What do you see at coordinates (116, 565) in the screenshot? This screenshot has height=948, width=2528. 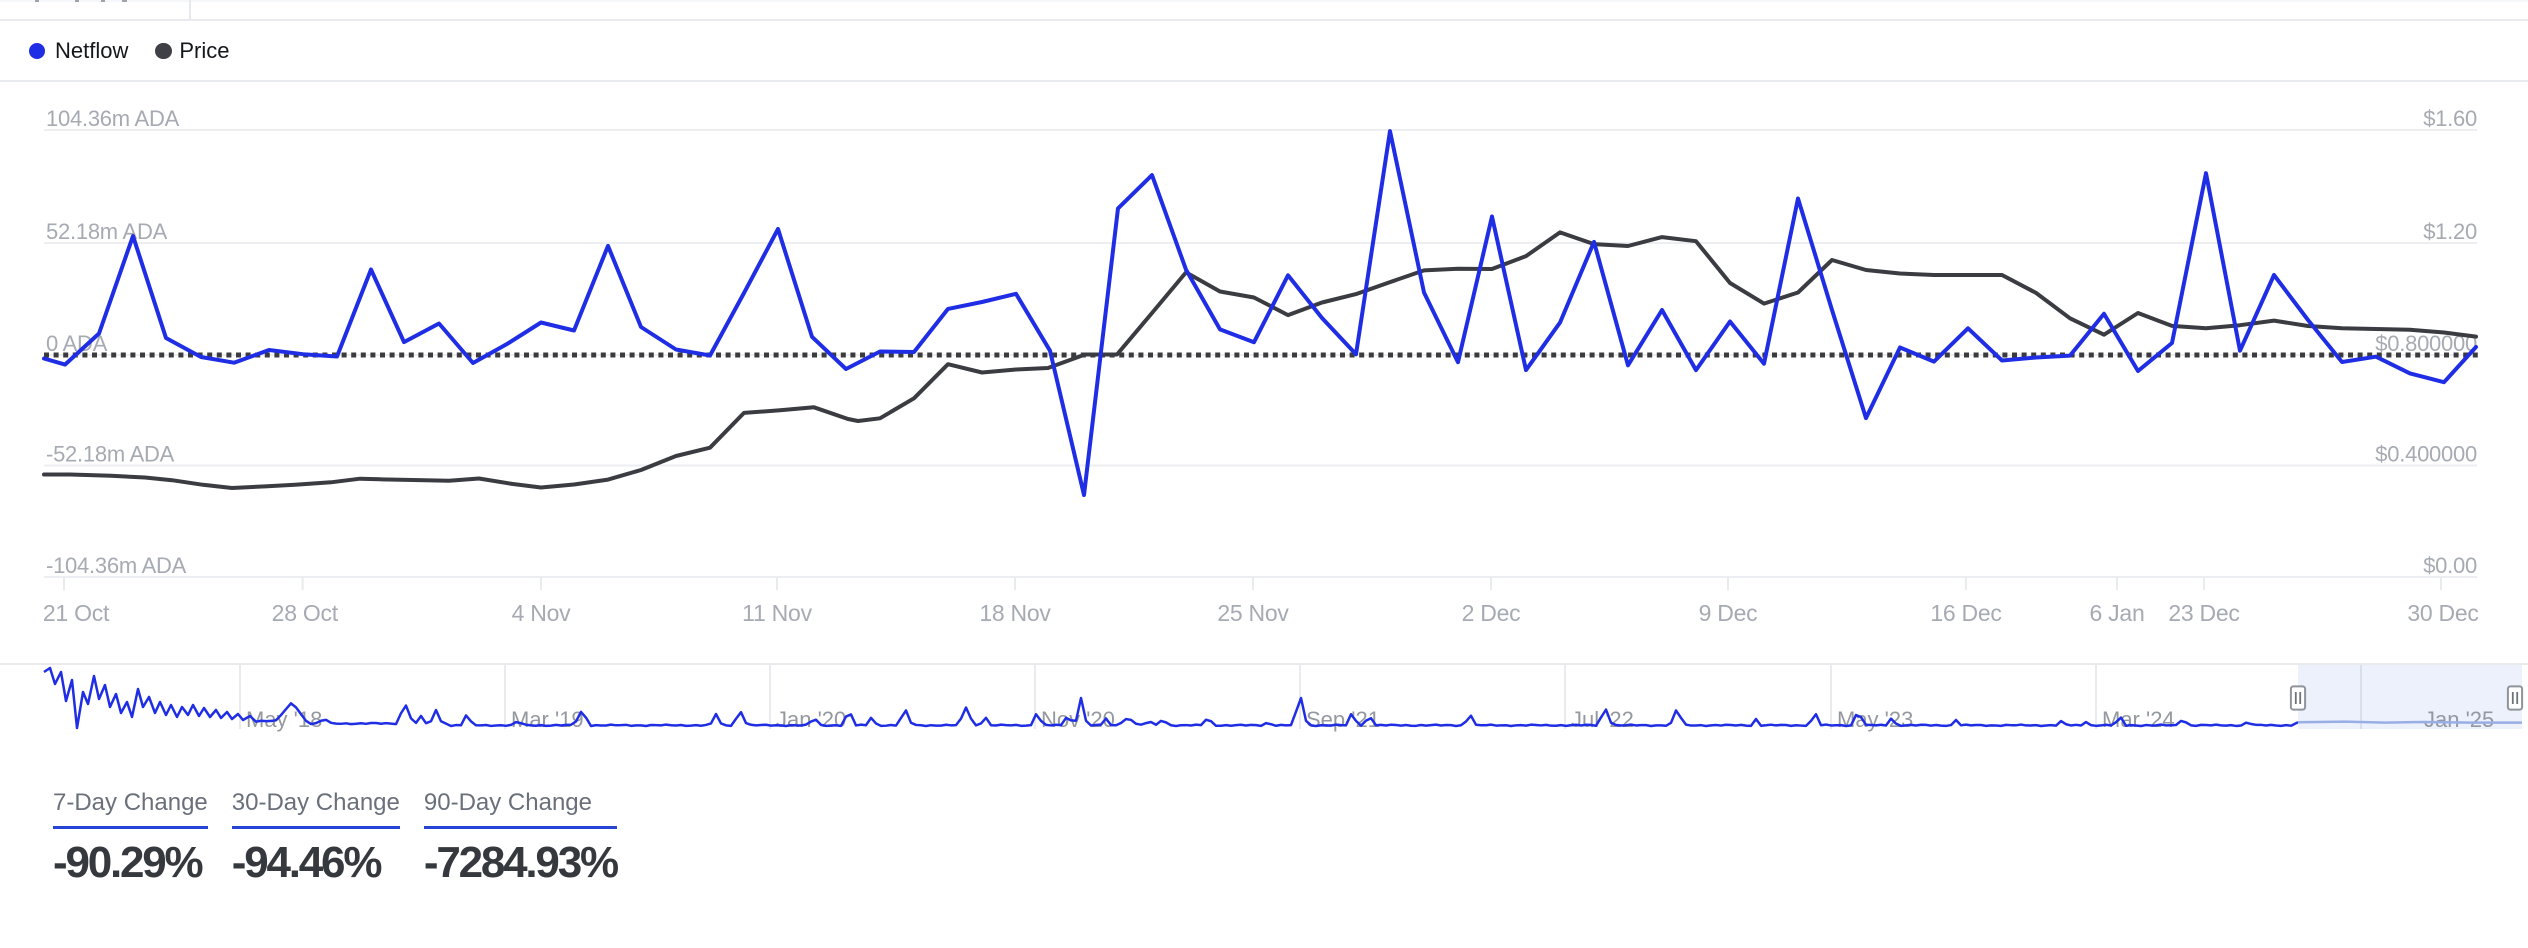 I see `svg-text: -104.36m ADA` at bounding box center [116, 565].